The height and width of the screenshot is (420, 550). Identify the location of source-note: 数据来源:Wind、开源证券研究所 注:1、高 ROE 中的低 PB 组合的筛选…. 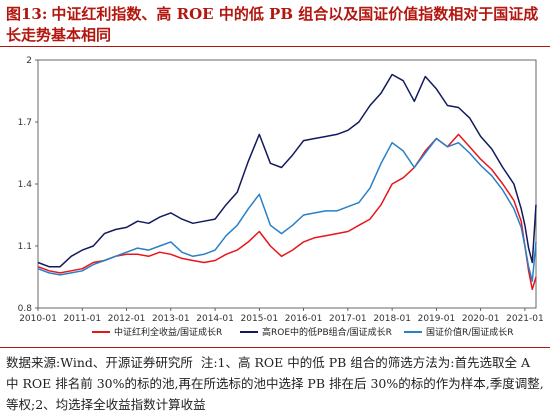
(276, 383).